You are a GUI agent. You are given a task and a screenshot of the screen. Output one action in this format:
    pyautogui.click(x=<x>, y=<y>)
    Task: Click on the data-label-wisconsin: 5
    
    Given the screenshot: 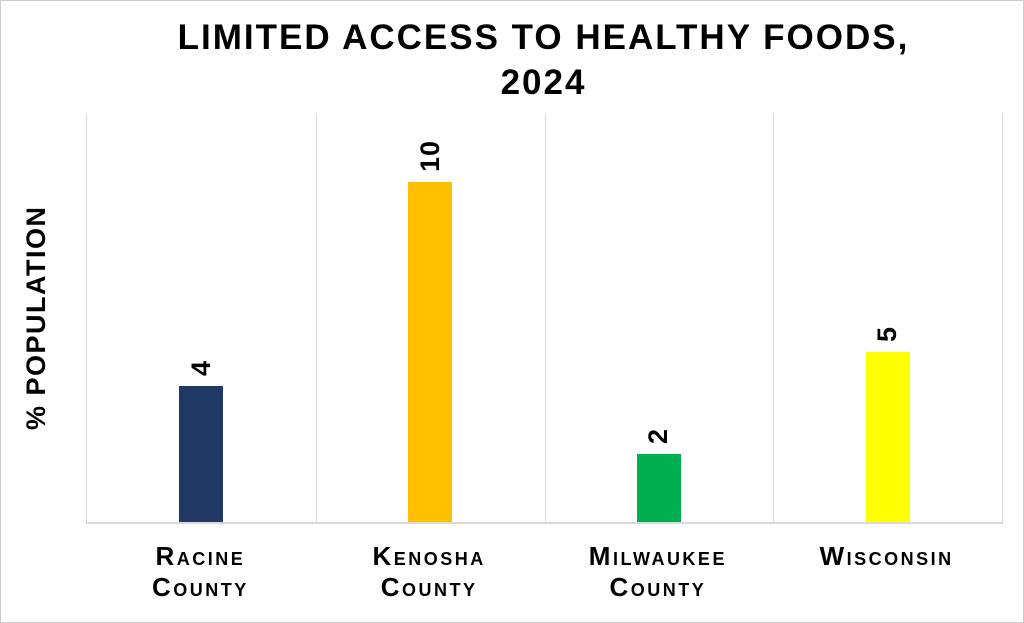 What is the action you would take?
    pyautogui.click(x=887, y=333)
    